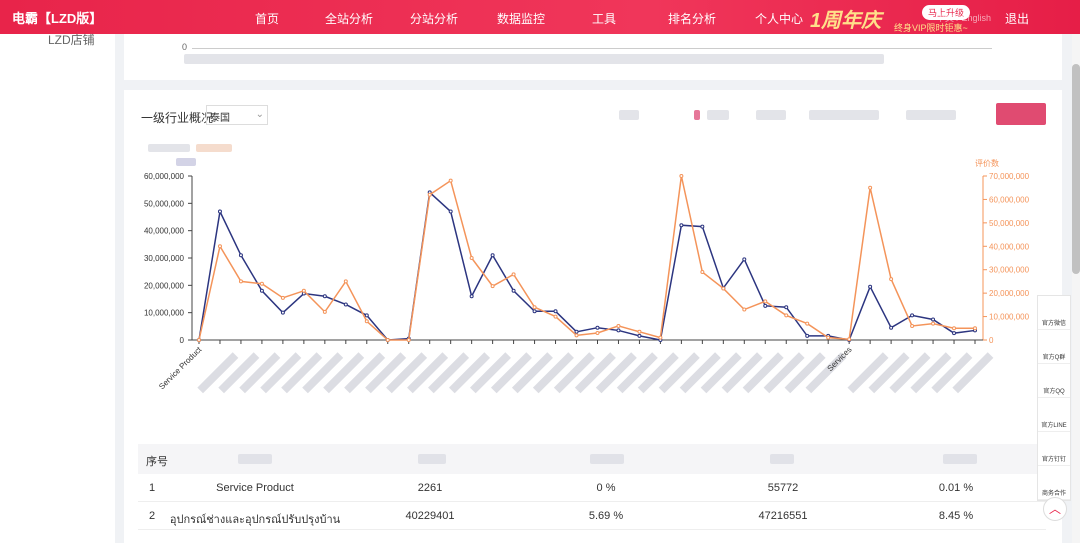  I want to click on table-cell: 2, so click(152, 516).